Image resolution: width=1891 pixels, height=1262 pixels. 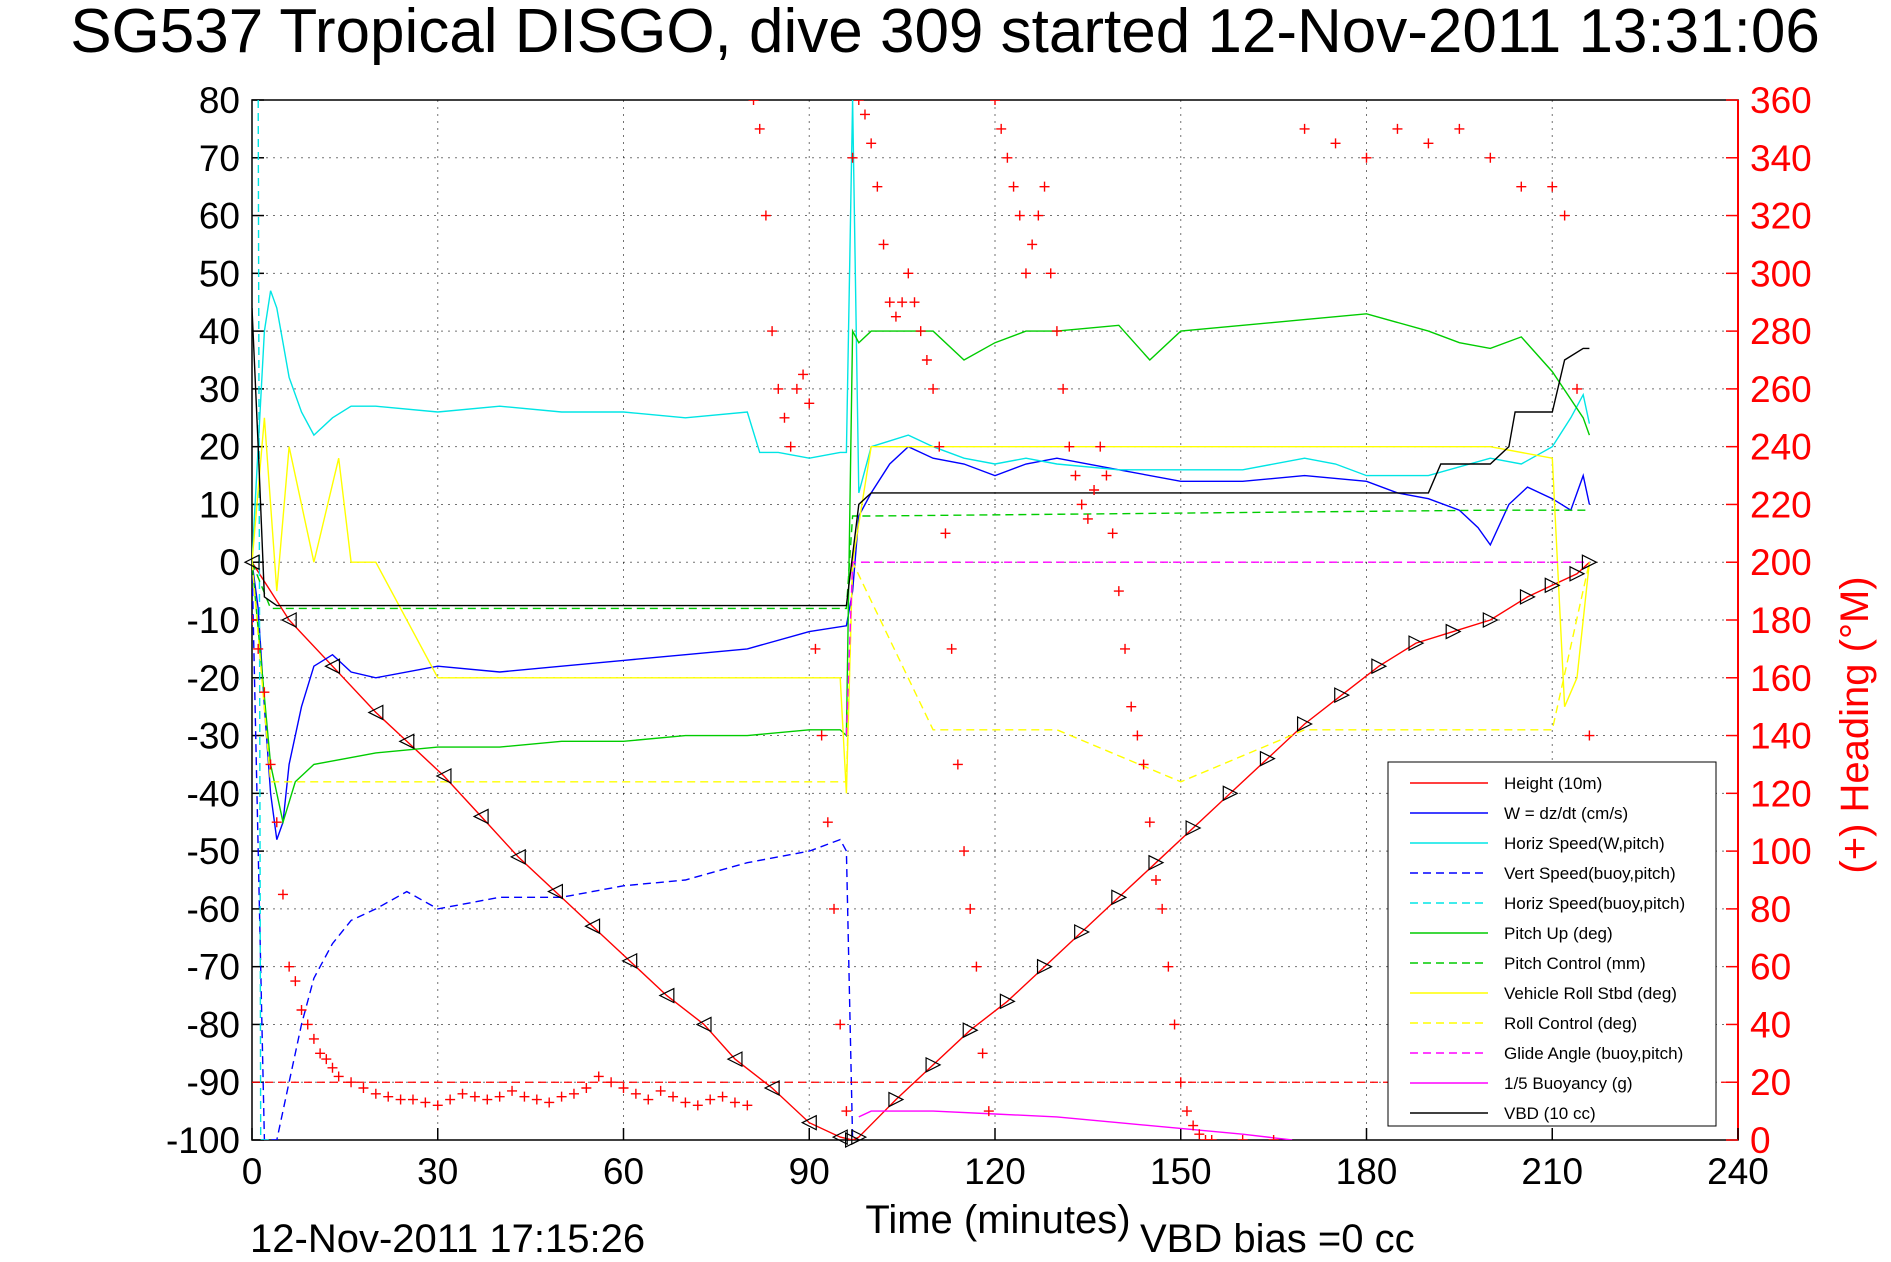 What do you see at coordinates (1584, 843) in the screenshot?
I see `legend-label: Horiz Speed(W,pitch)` at bounding box center [1584, 843].